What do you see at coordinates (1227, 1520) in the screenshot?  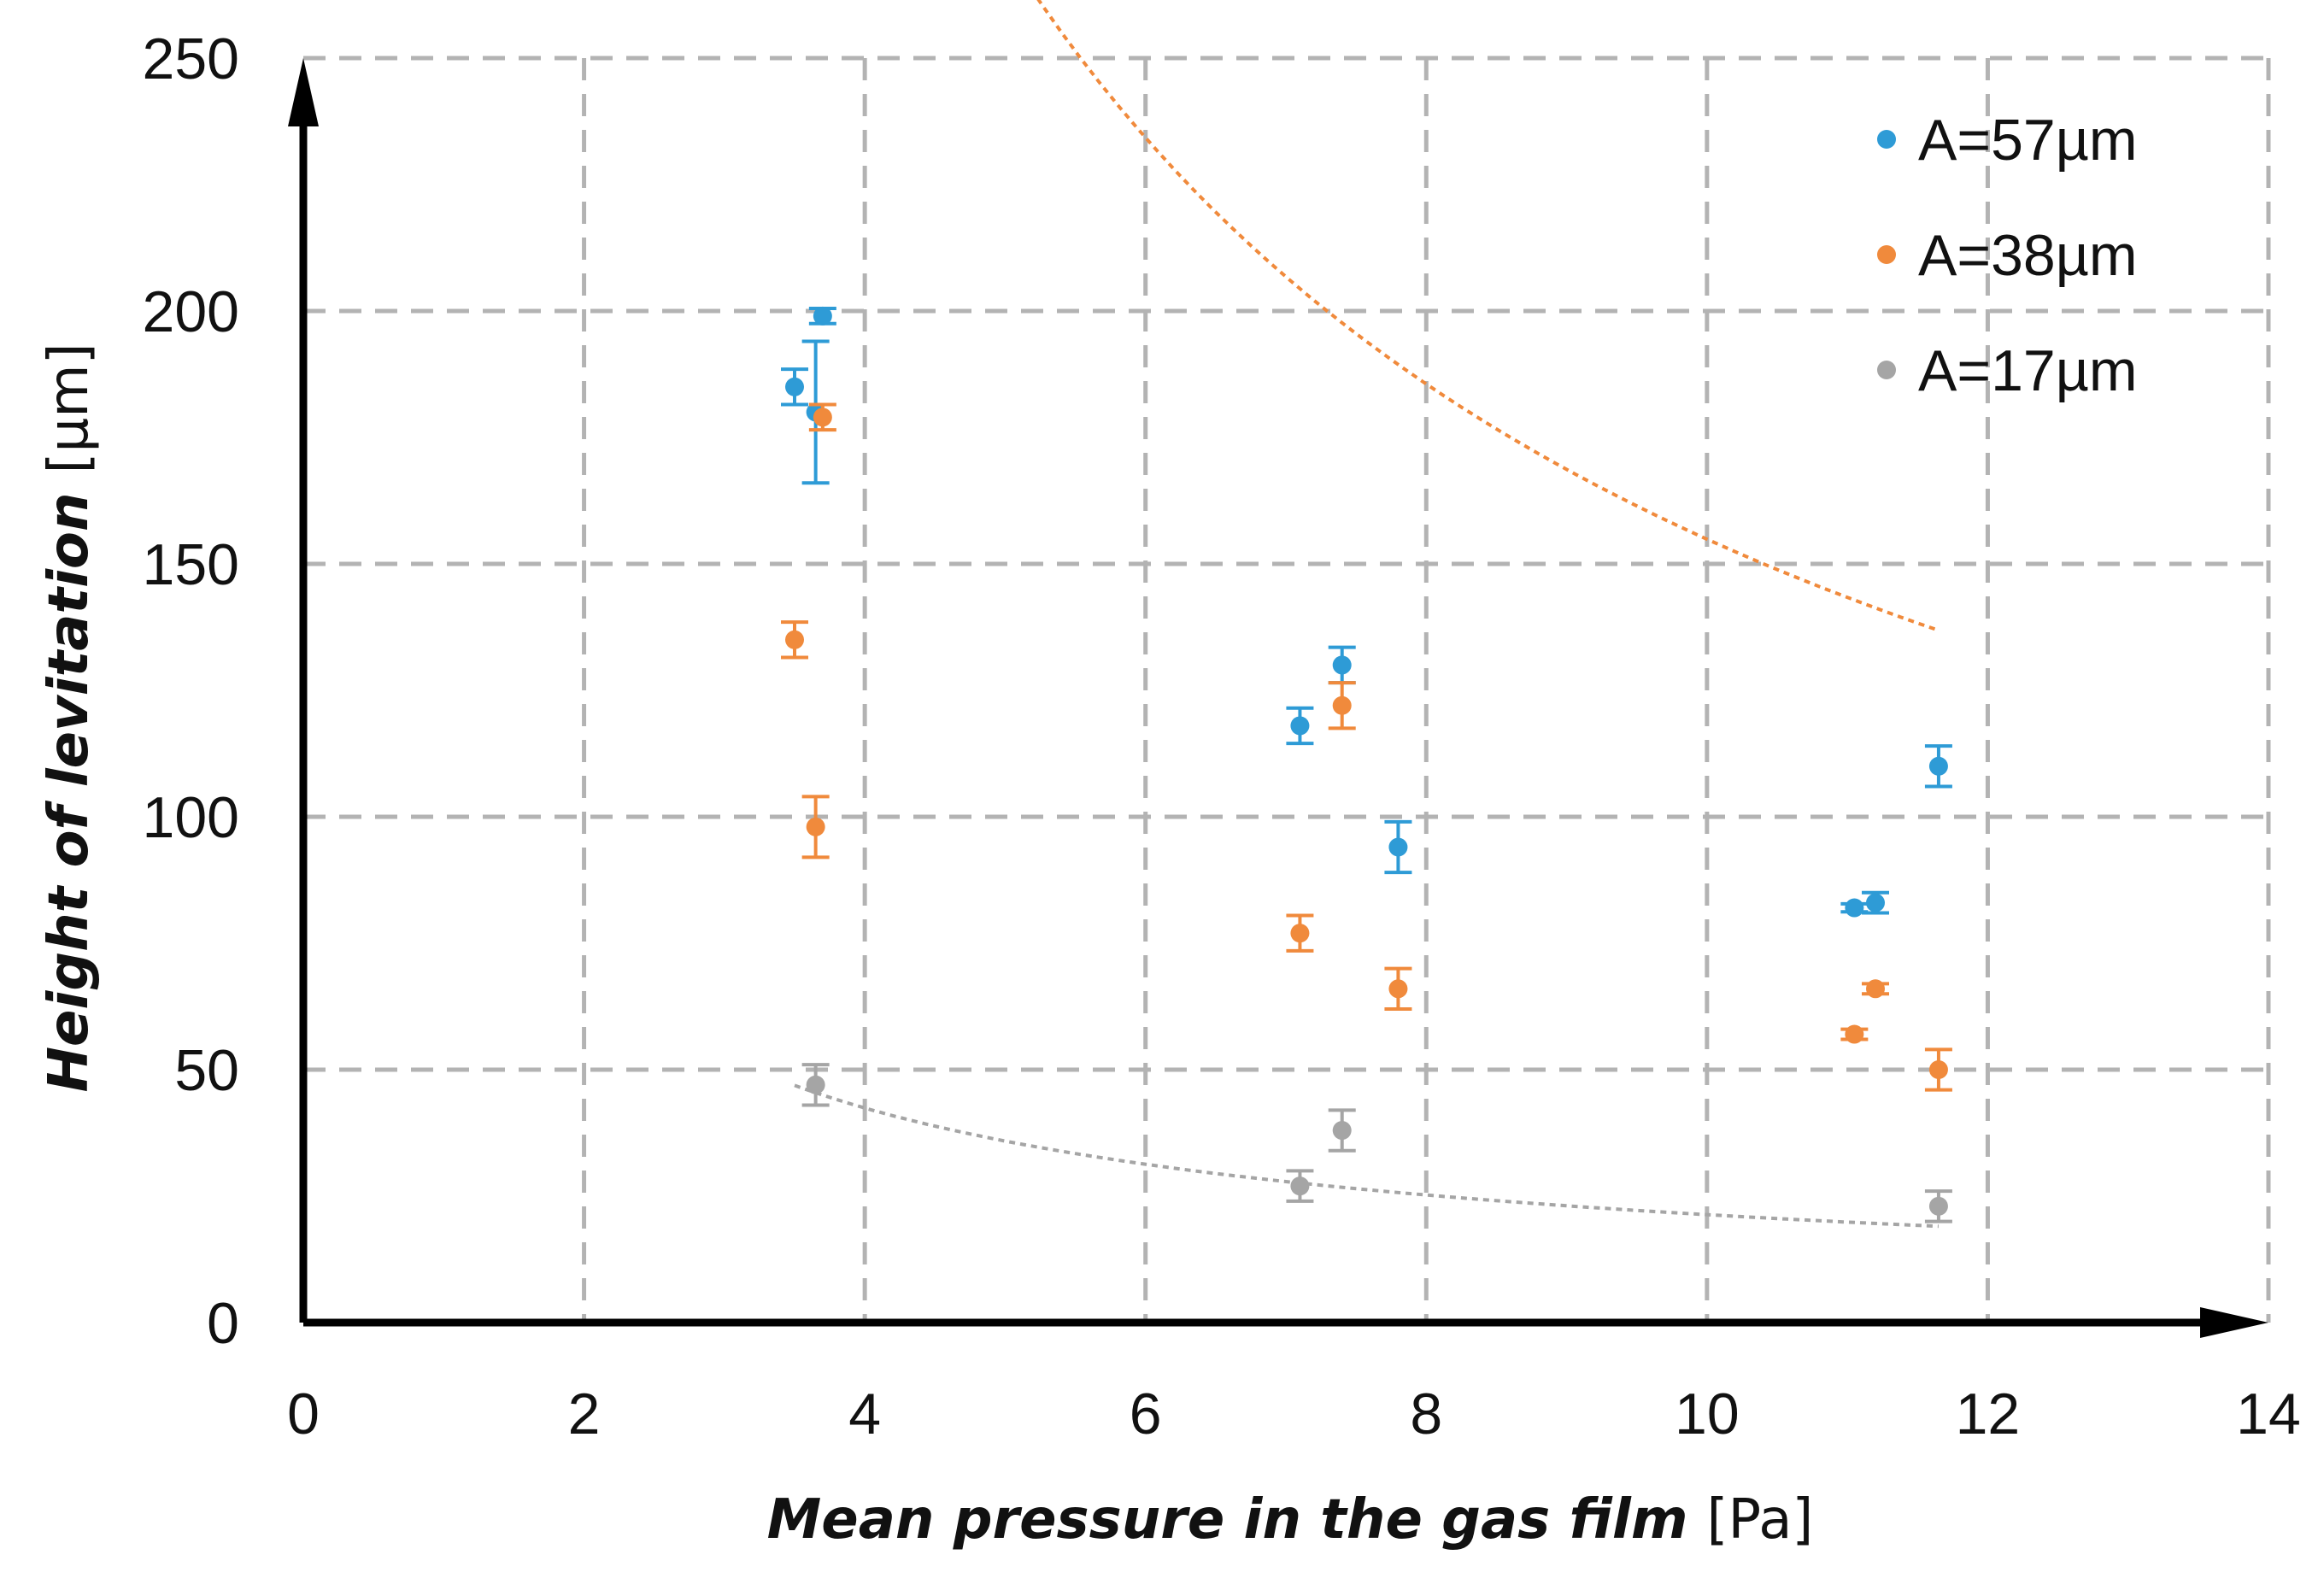 I see `x-axis-title-main: Mean pressure in the gas film` at bounding box center [1227, 1520].